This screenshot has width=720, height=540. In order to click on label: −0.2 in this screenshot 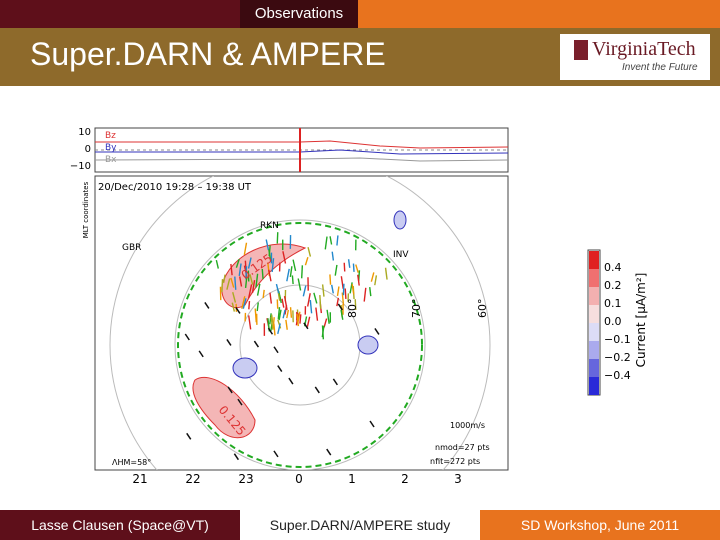, I will do `click(617, 357)`.